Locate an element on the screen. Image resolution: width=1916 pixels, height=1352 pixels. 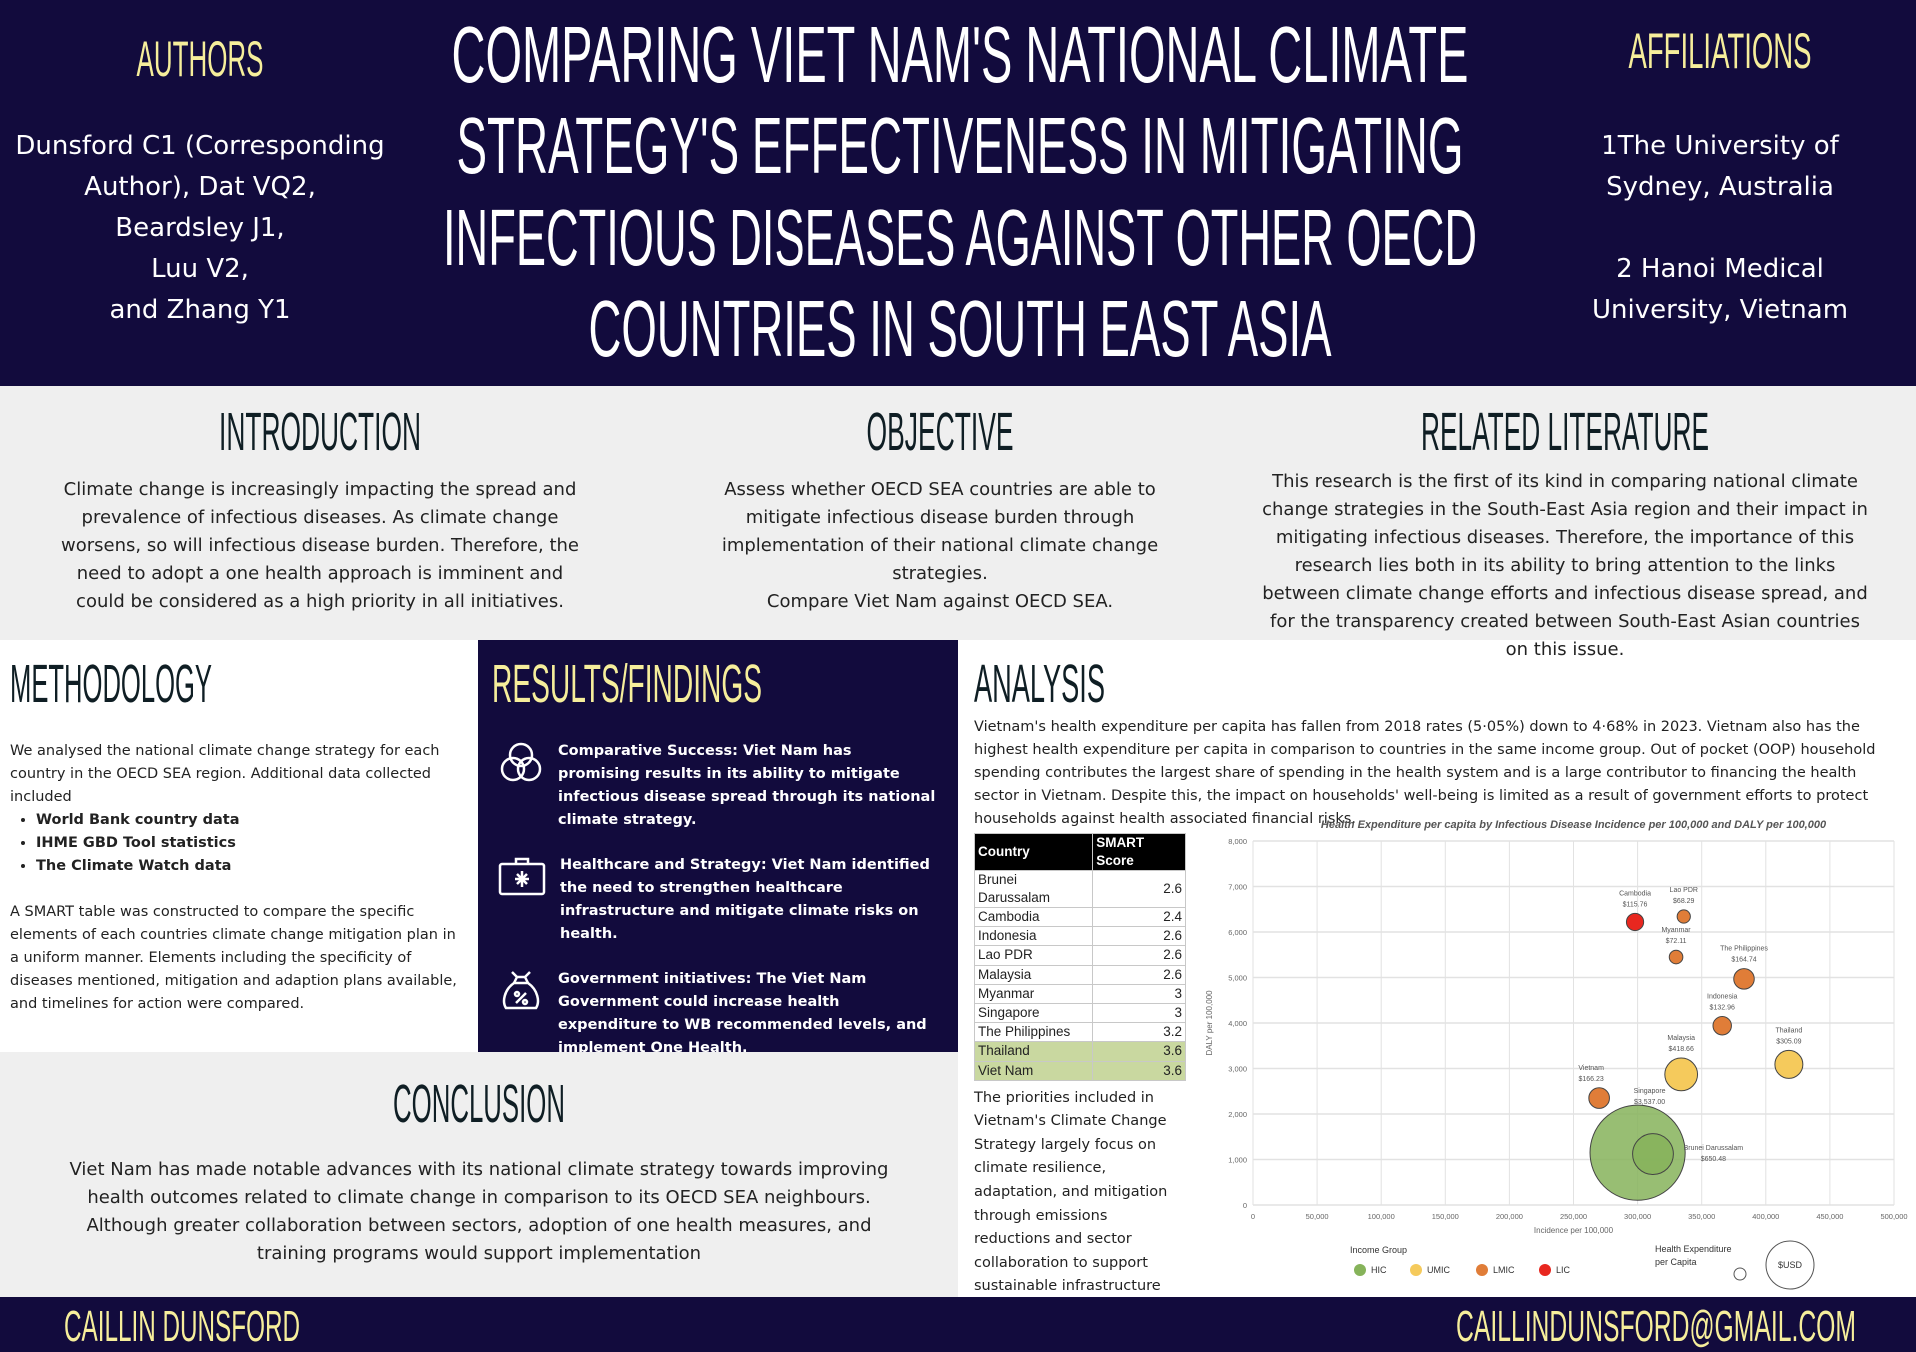
table-row: Myanmar 3 is located at coordinates (1079, 993).